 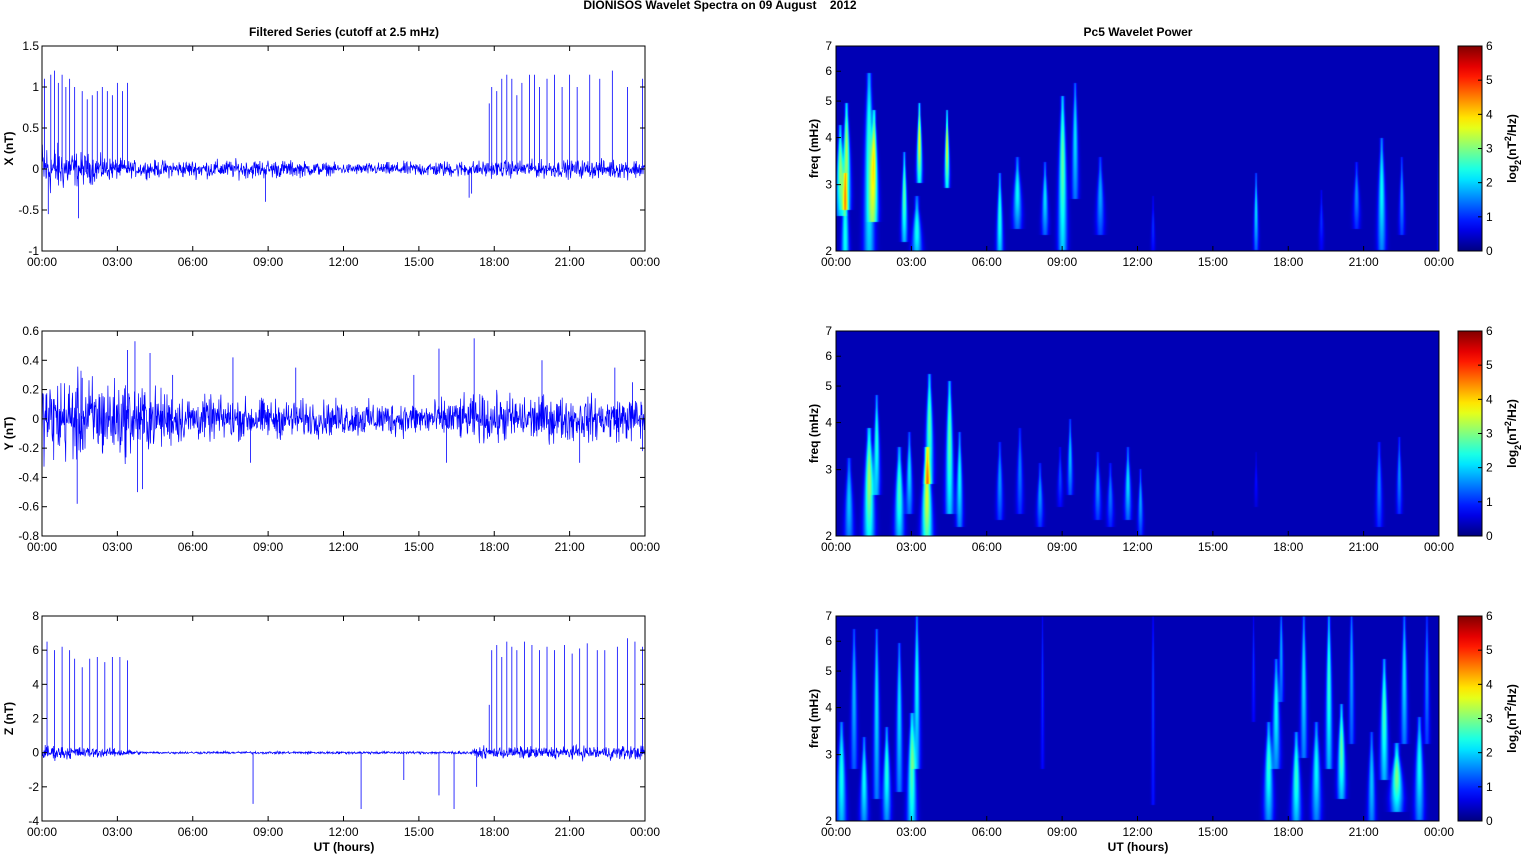 What do you see at coordinates (1138, 32) in the screenshot?
I see `right-column-title: Pc5 Wavelet Power` at bounding box center [1138, 32].